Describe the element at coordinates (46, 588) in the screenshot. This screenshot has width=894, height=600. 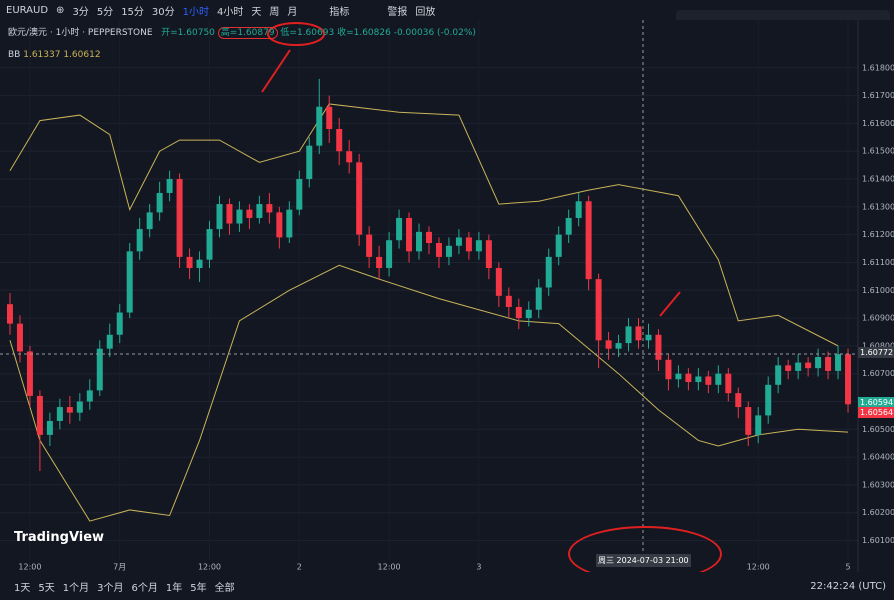
I see `range: 5天` at that location.